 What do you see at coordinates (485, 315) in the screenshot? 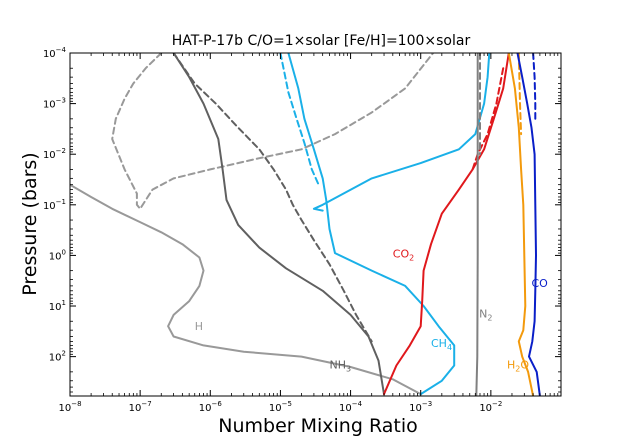
I see `label-N2: N2` at bounding box center [485, 315].